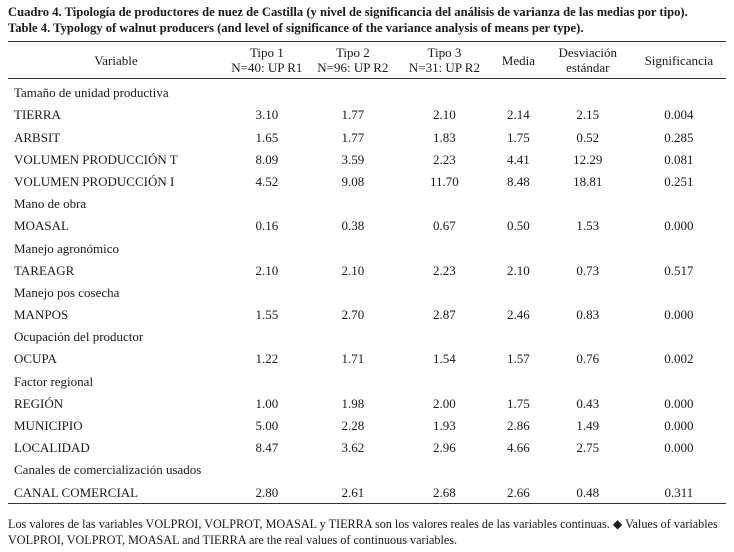 The height and width of the screenshot is (552, 734). What do you see at coordinates (267, 270) in the screenshot?
I see `value-tipo-1: 2.10` at bounding box center [267, 270].